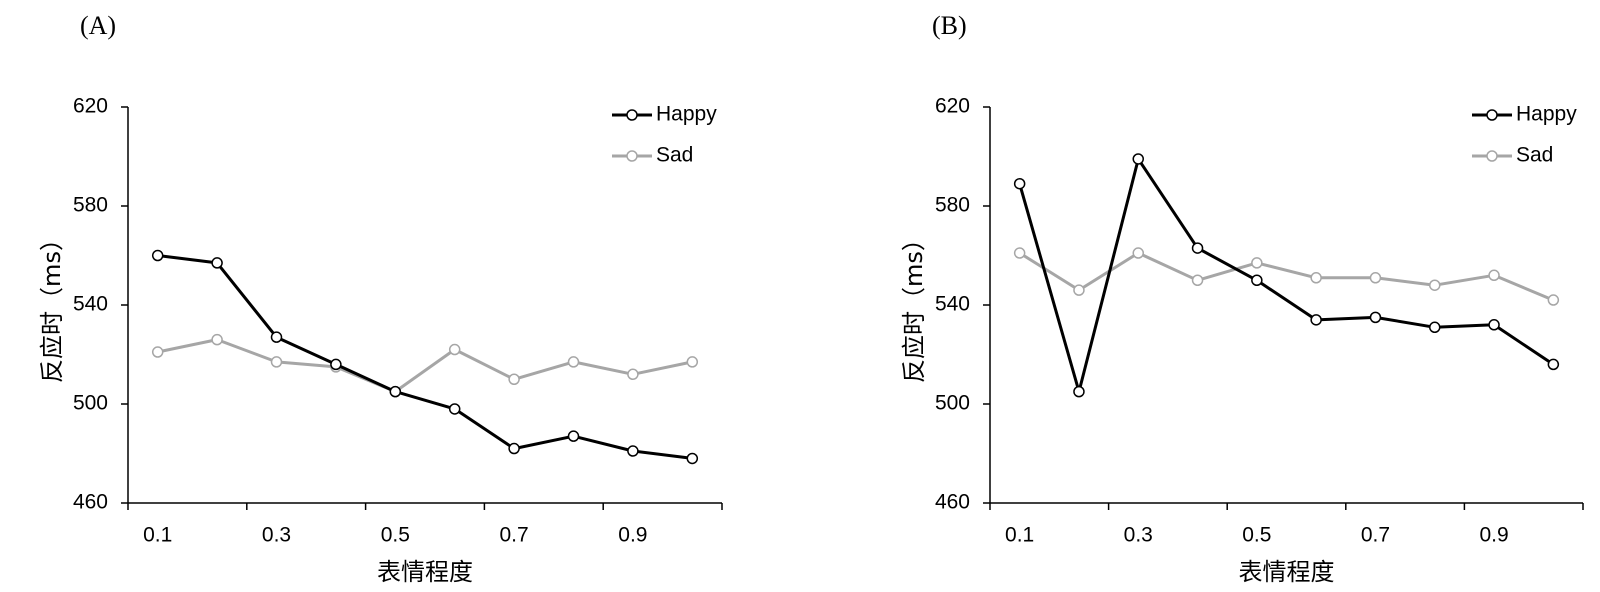 This screenshot has height=592, width=1600. Describe the element at coordinates (949, 25) in the screenshot. I see `panel-label: (B)` at that location.